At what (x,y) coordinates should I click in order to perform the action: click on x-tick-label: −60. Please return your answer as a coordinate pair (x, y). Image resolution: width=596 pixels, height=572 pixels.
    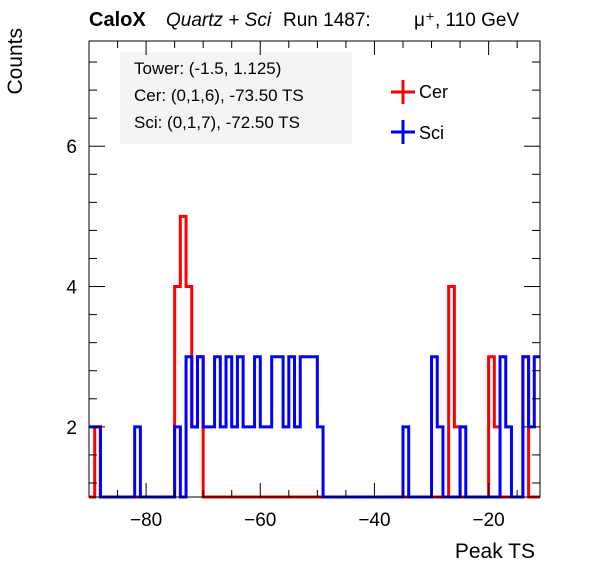
    Looking at the image, I should click on (260, 520).